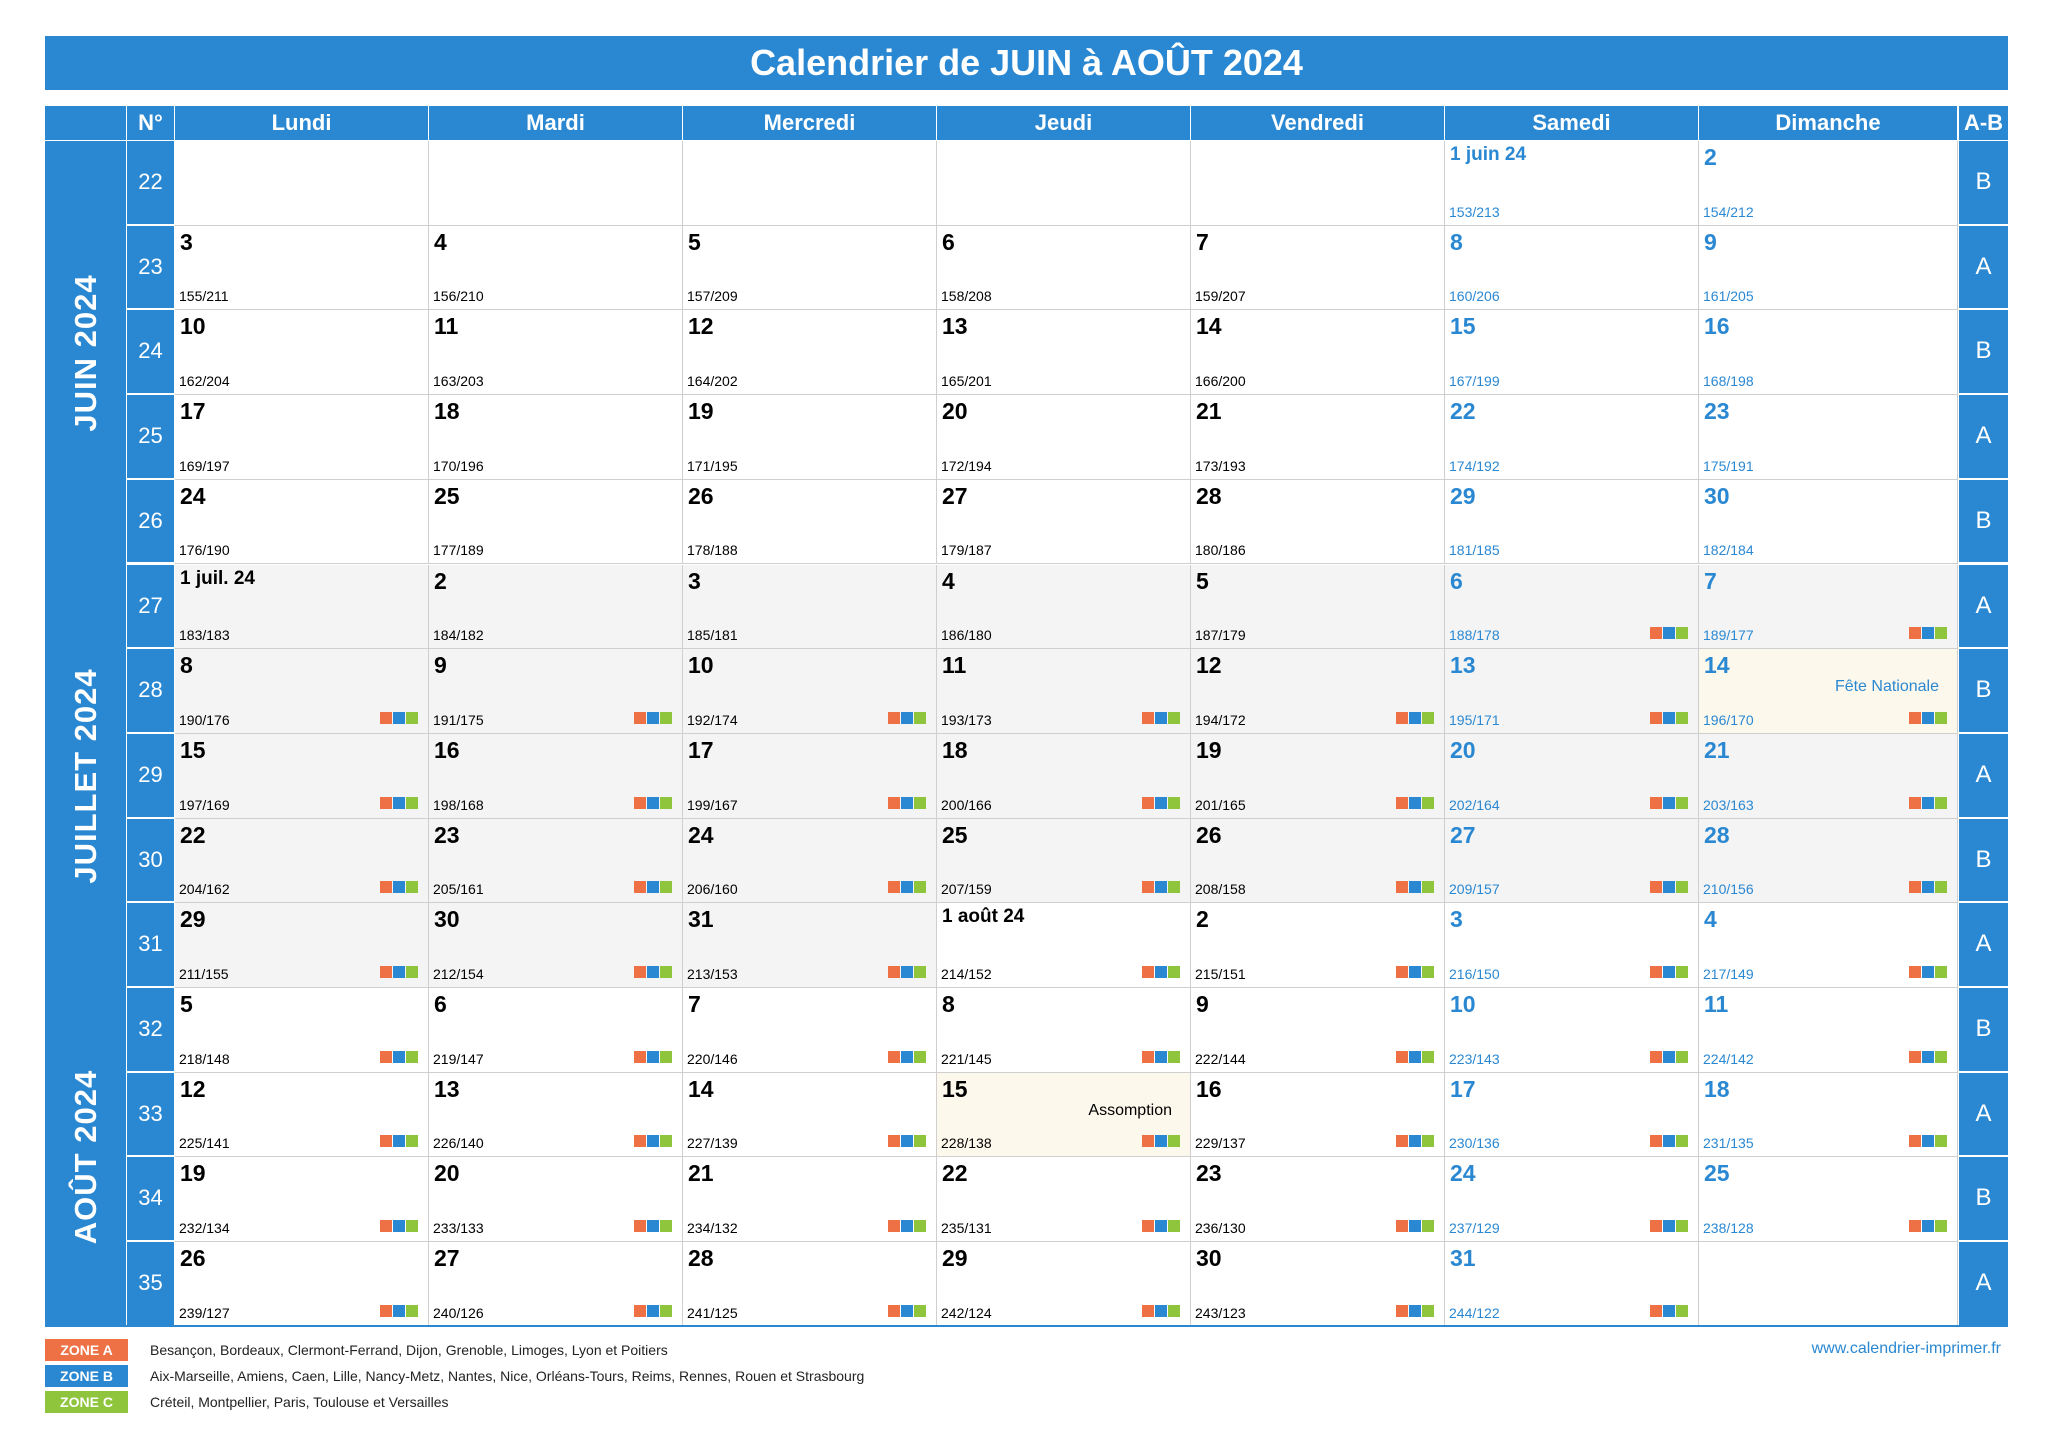 This screenshot has width=2048, height=1448. Describe the element at coordinates (1318, 268) in the screenshot. I see `day-cell: 7 159/207` at that location.